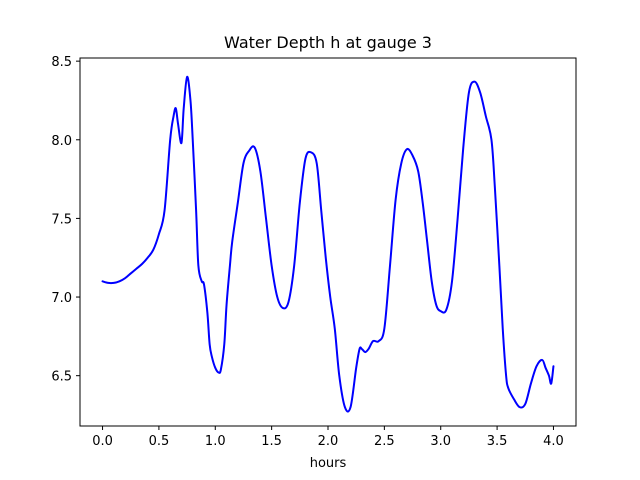 This screenshot has height=480, width=640. What do you see at coordinates (159, 441) in the screenshot?
I see `x-tick-label: 0.5` at bounding box center [159, 441].